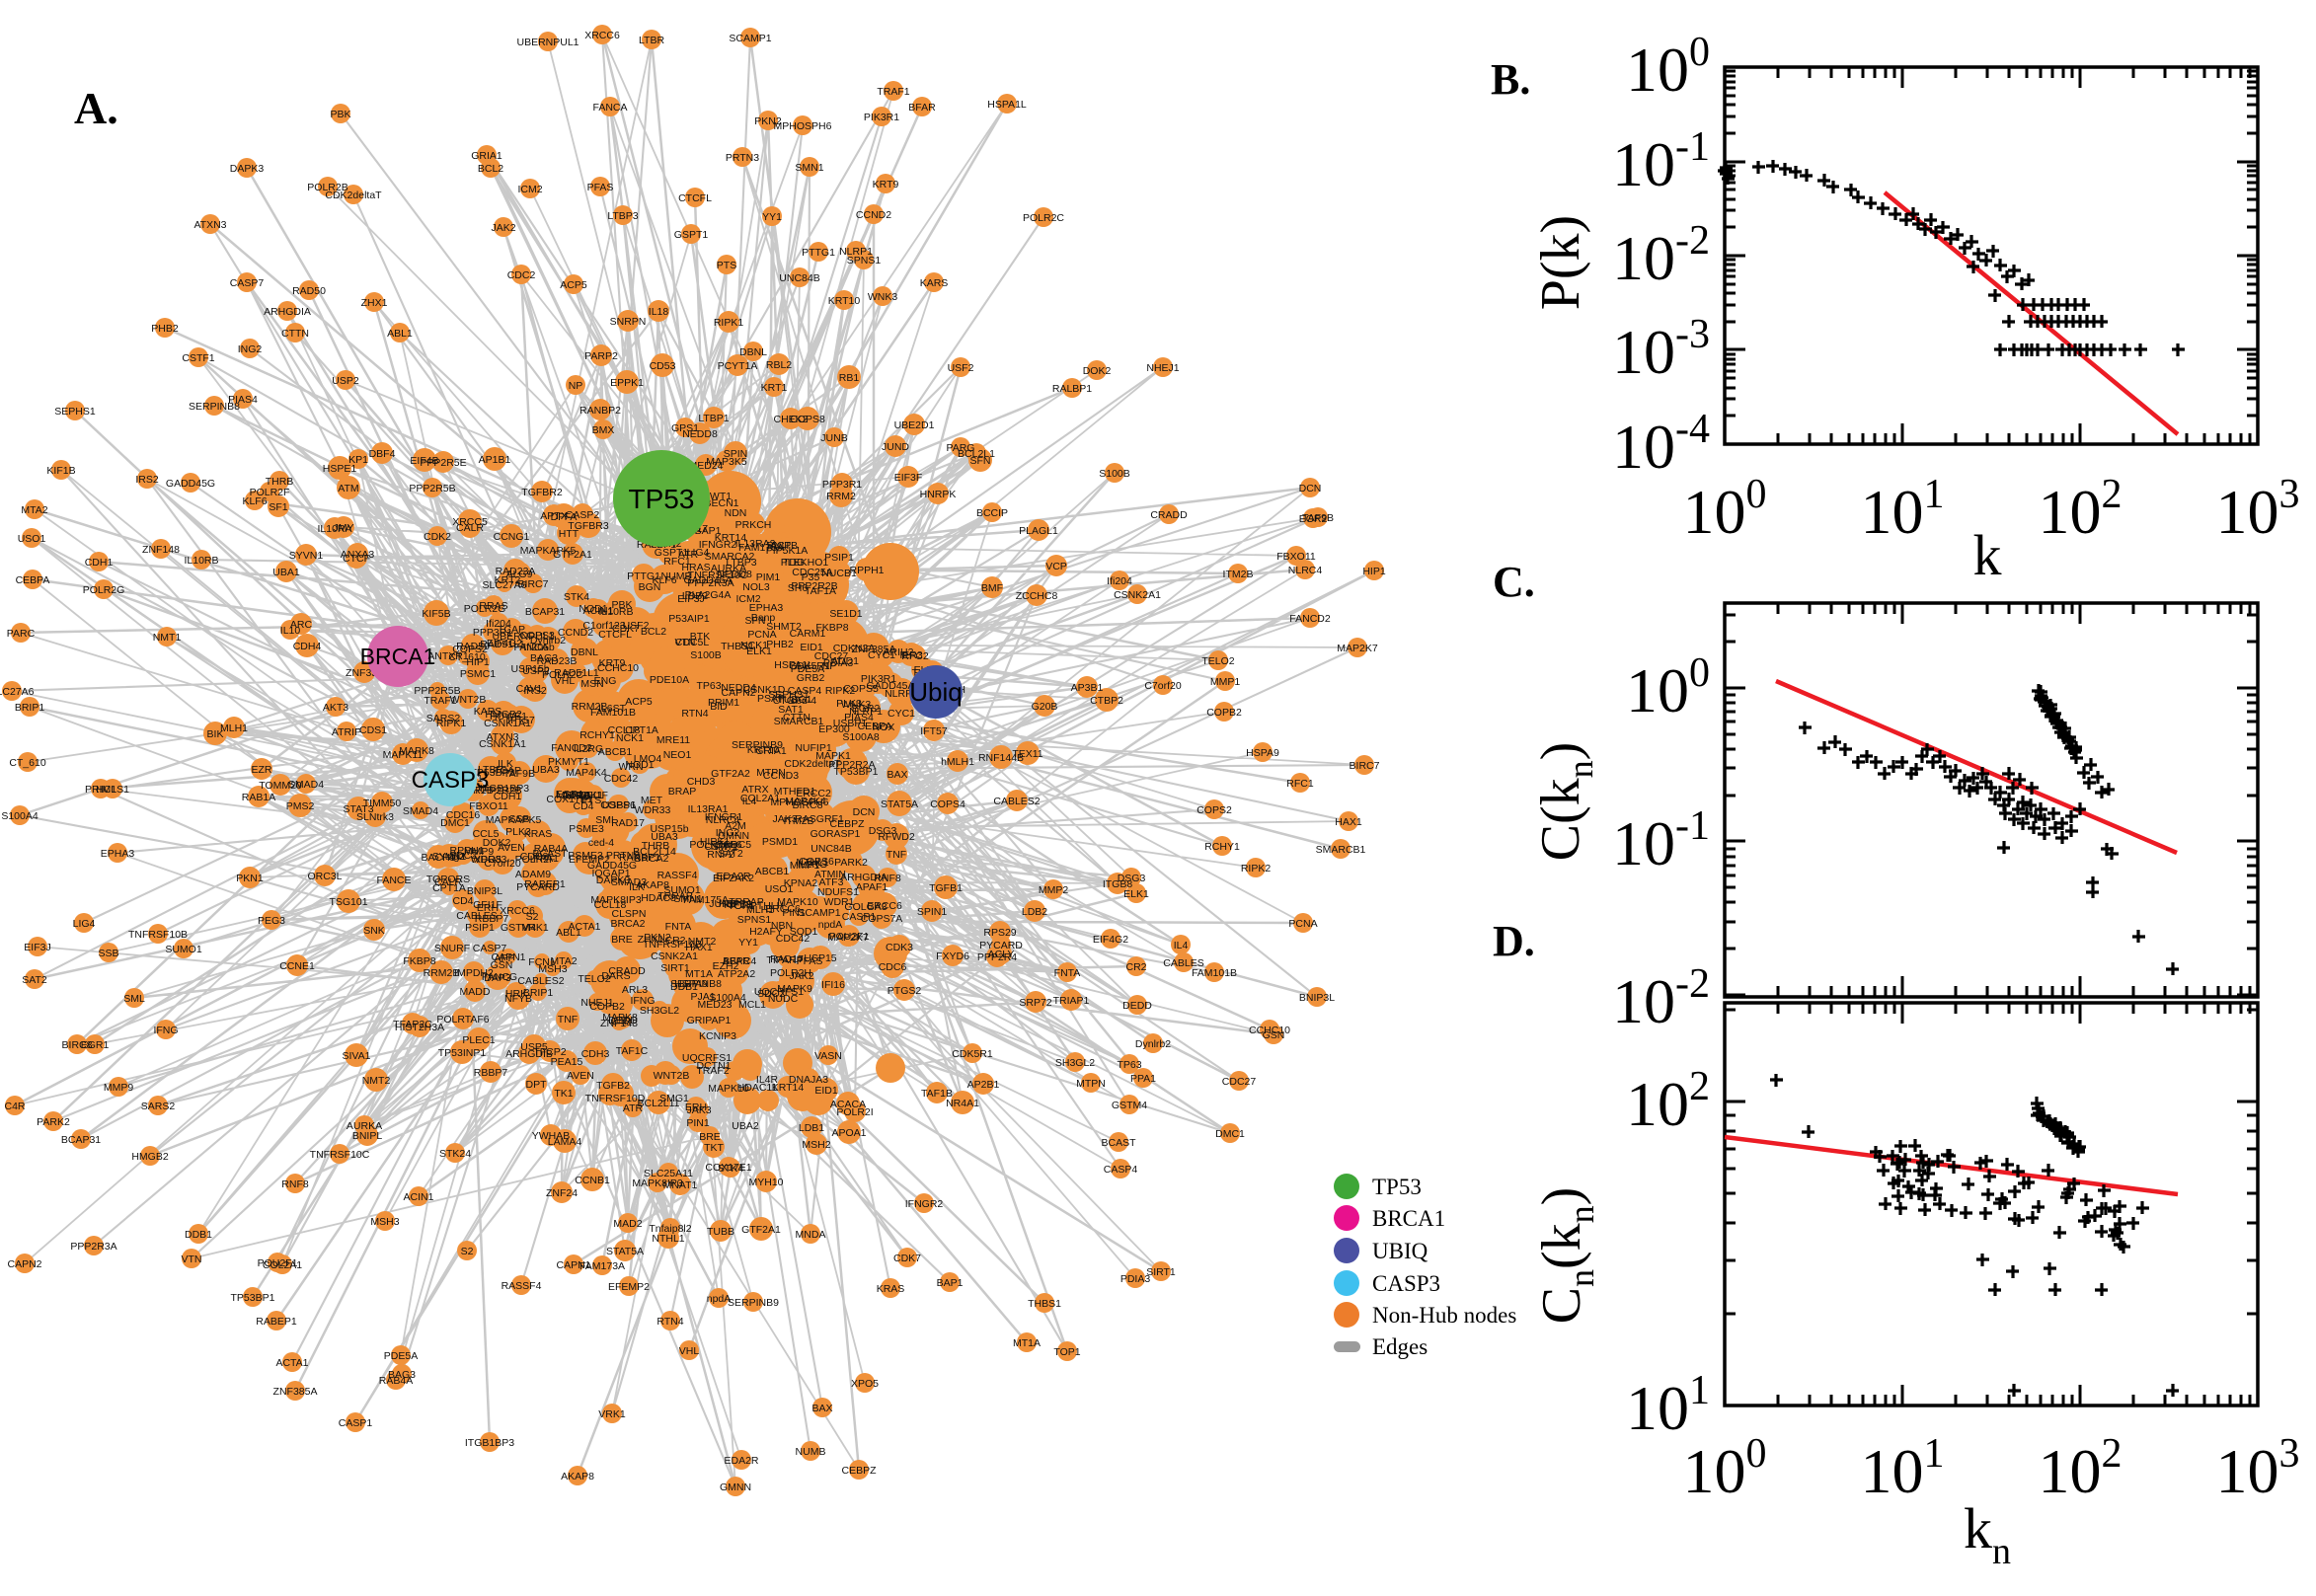  I want to click on svg-text: DAPK3, so click(247, 169).